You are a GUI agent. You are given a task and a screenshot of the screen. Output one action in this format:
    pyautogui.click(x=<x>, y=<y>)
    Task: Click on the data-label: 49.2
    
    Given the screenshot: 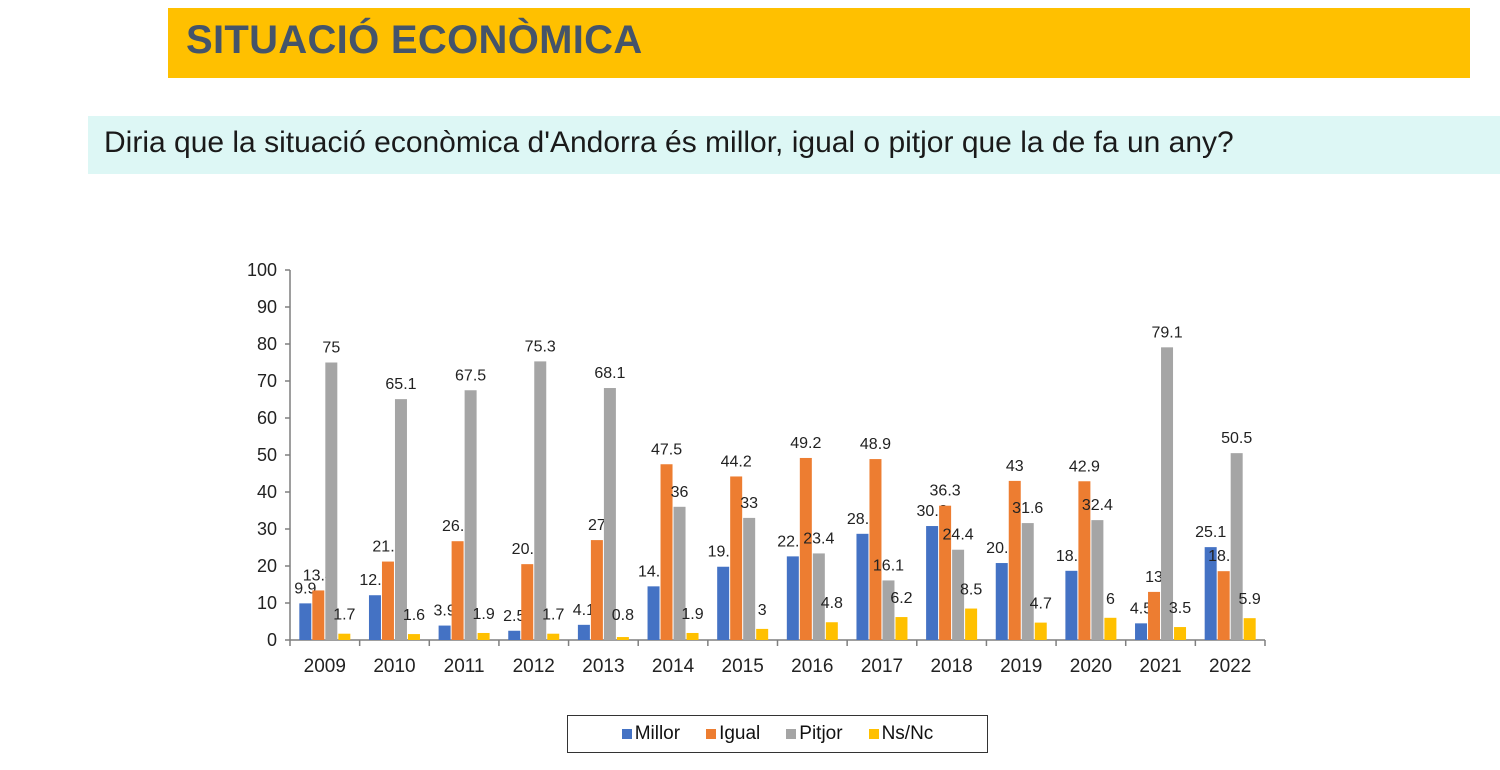 What is the action you would take?
    pyautogui.click(x=805, y=443)
    